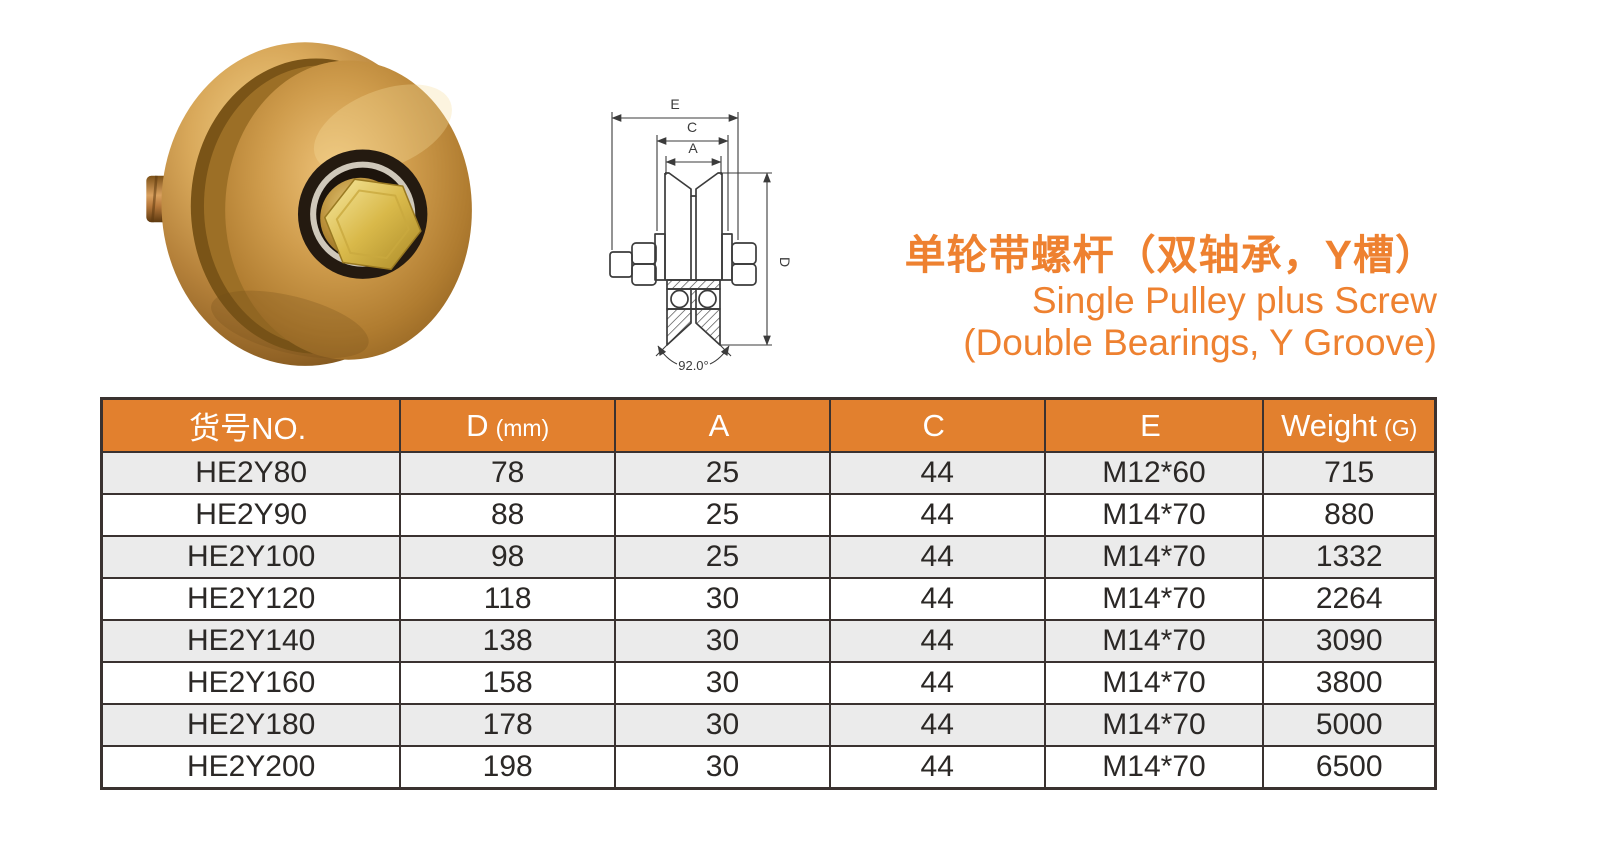  Describe the element at coordinates (508, 641) in the screenshot. I see `cell-d: 138` at that location.